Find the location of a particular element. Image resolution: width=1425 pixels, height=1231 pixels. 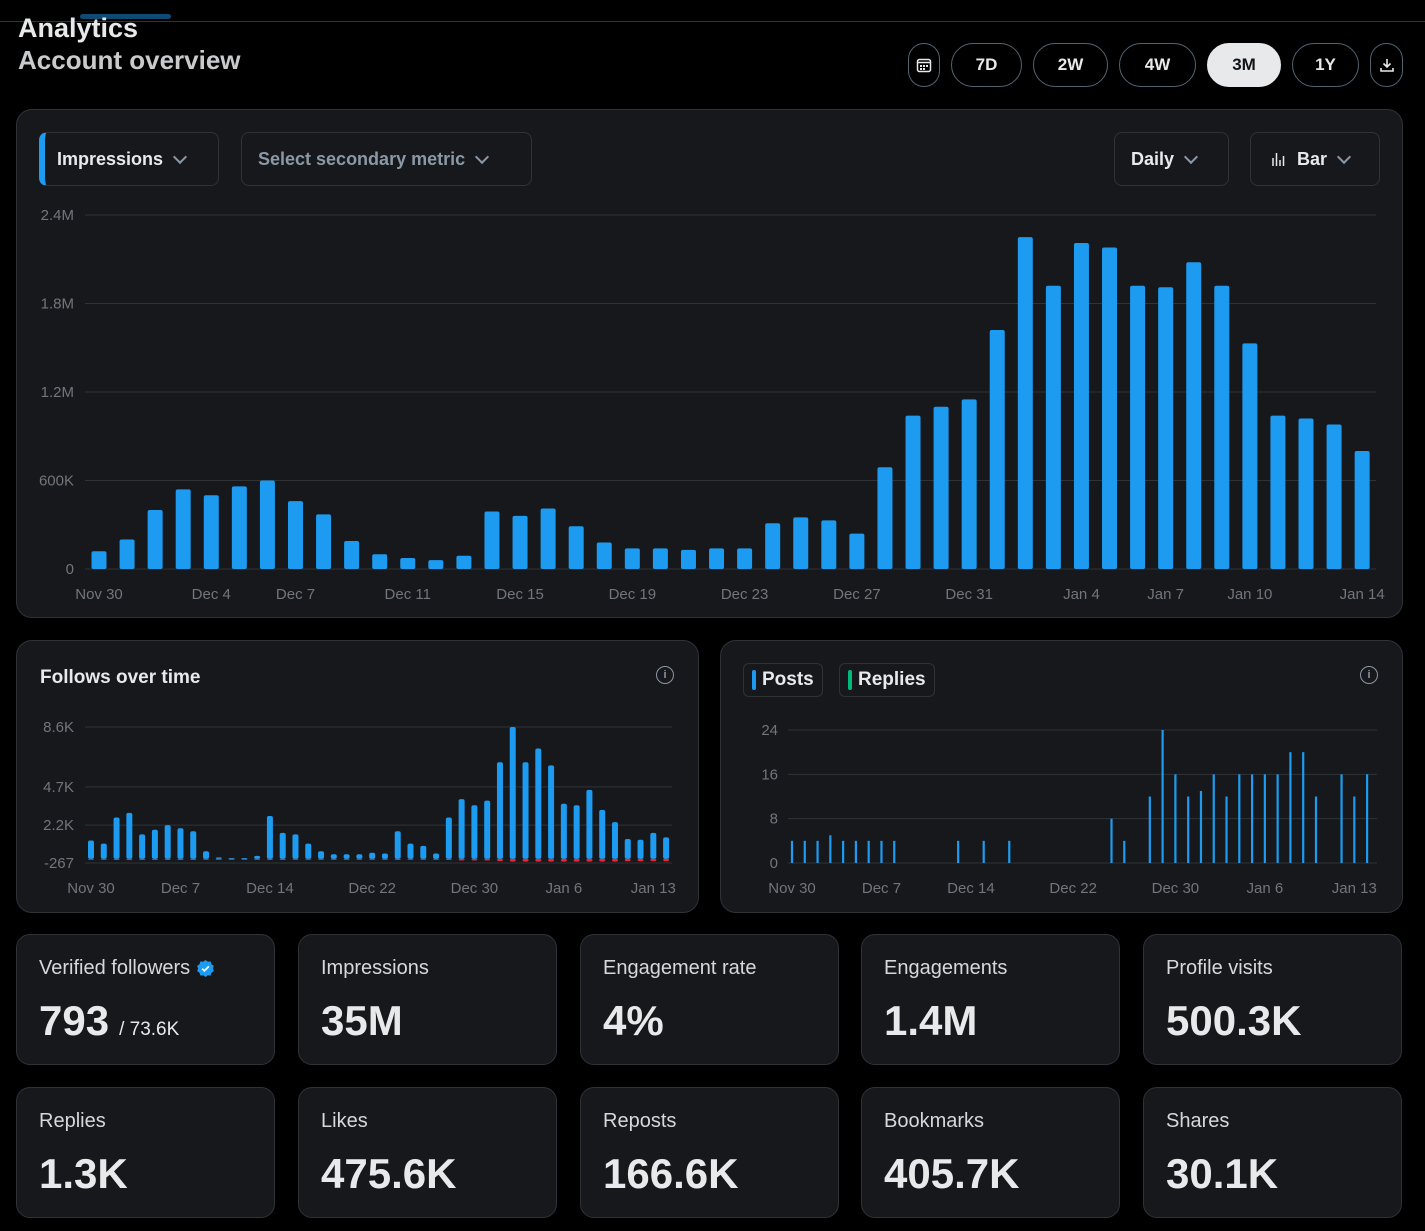

chart-type-label: Bar is located at coordinates (1312, 158).